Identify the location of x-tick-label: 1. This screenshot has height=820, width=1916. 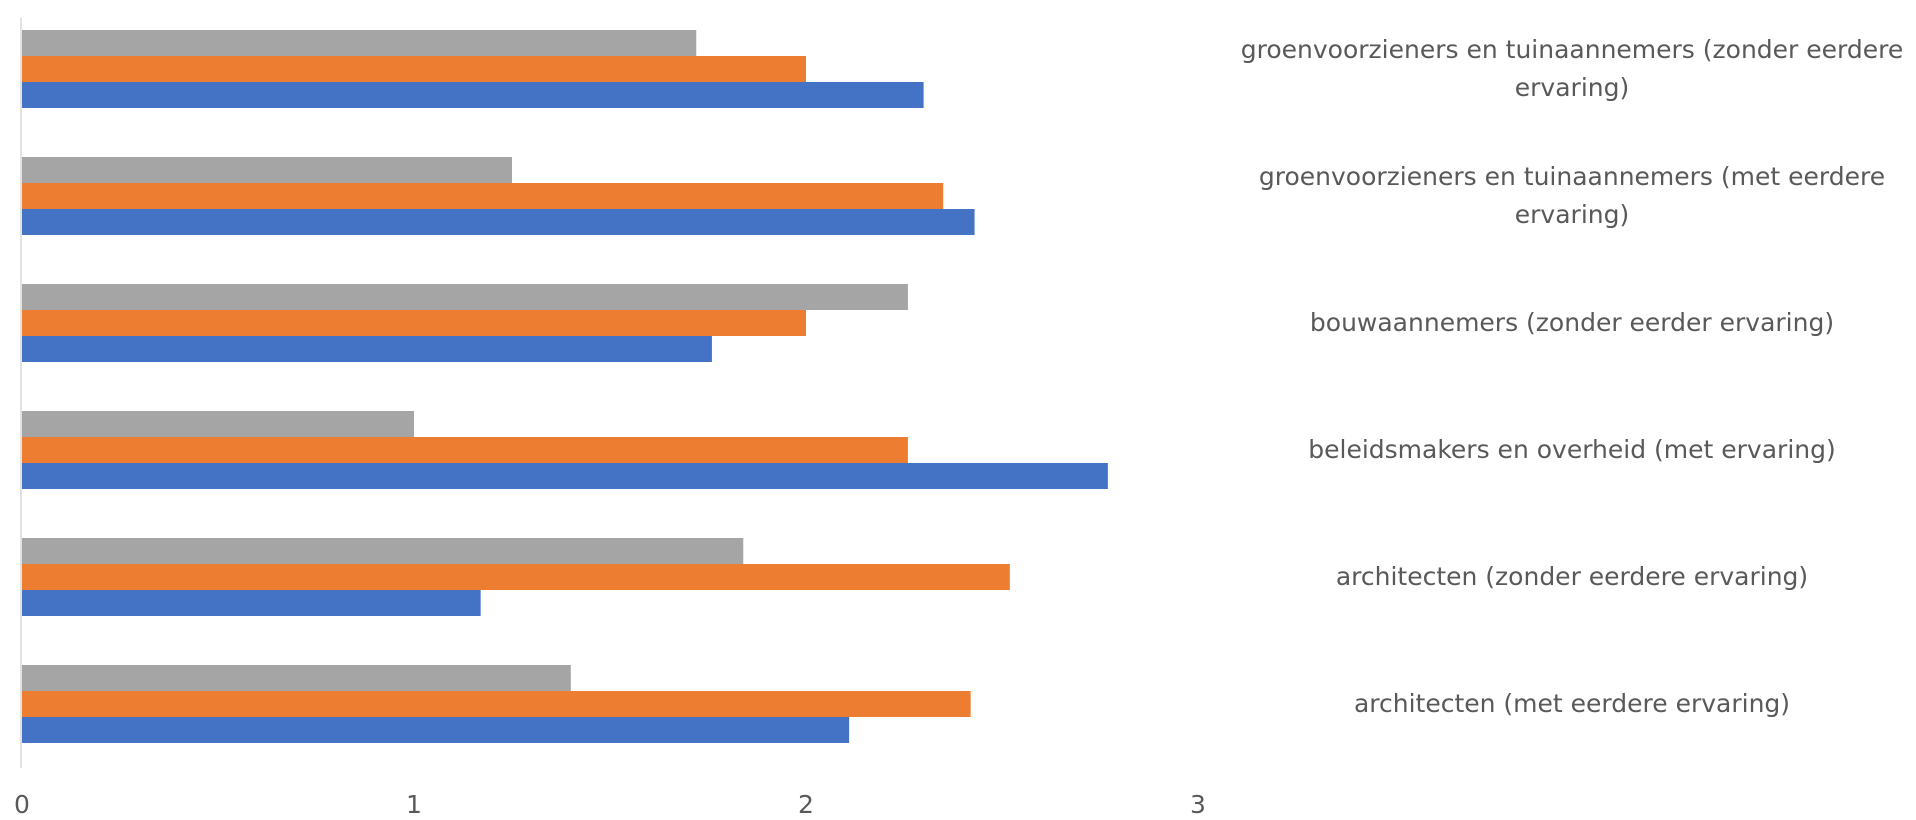
(414, 804).